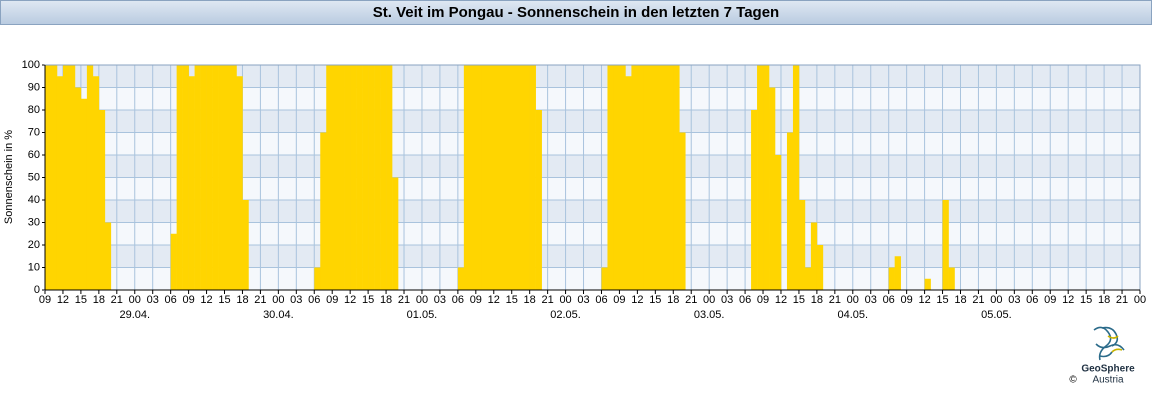 The image size is (1152, 400). What do you see at coordinates (34, 110) in the screenshot?
I see `y-tick-label: 80` at bounding box center [34, 110].